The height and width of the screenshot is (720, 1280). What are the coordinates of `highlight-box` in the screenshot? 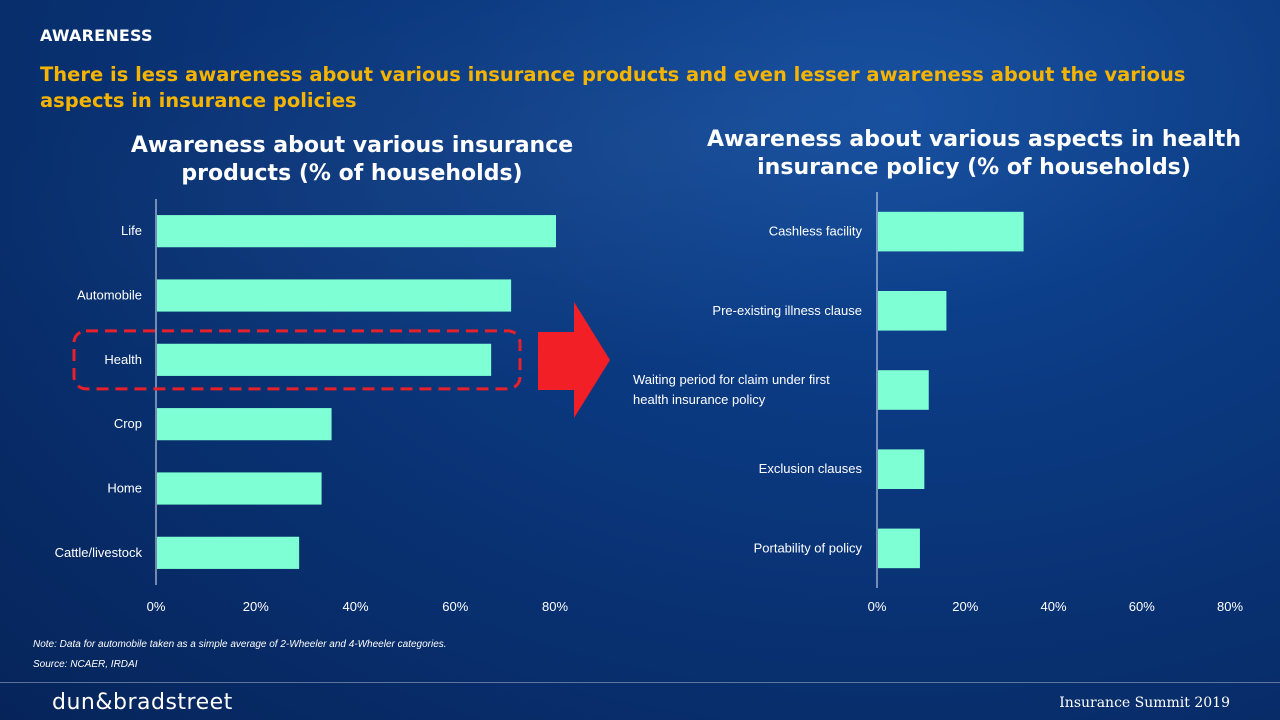 It's located at (297, 360).